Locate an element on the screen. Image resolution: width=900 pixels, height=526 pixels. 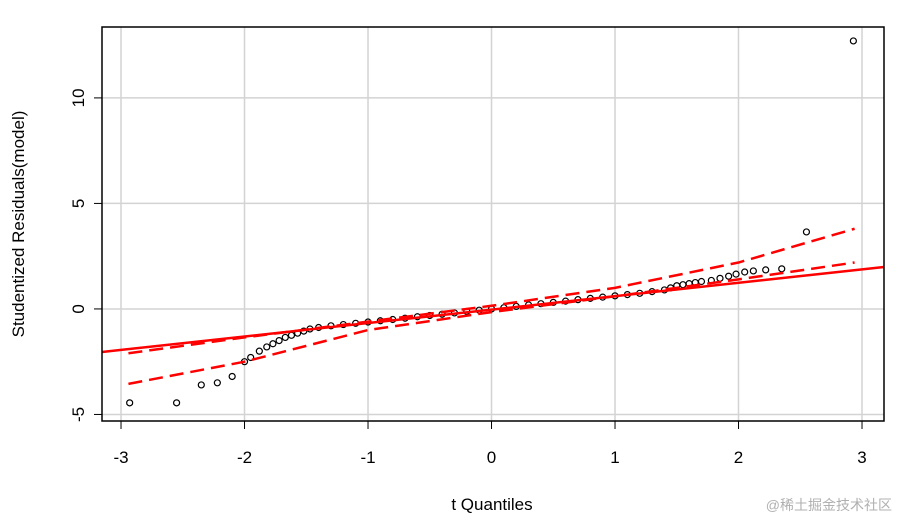
x-tick-label: 2 is located at coordinates (738, 457).